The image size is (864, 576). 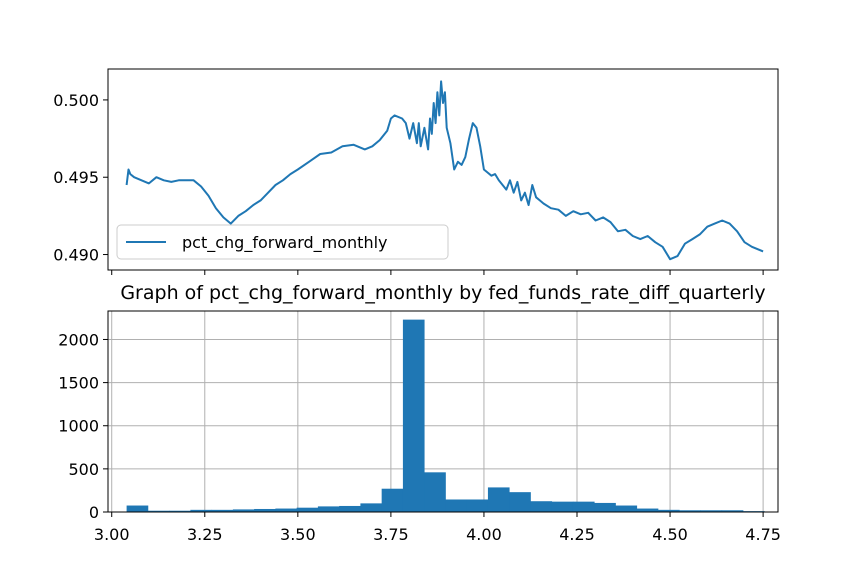 I want to click on x-tick-label: 3.50, so click(x=298, y=534).